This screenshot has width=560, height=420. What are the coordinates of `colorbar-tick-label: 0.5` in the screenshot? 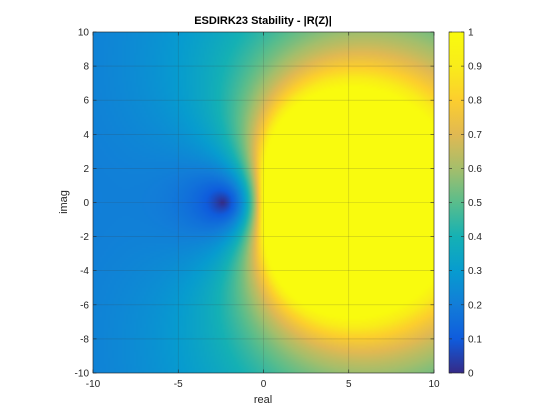 It's located at (475, 203).